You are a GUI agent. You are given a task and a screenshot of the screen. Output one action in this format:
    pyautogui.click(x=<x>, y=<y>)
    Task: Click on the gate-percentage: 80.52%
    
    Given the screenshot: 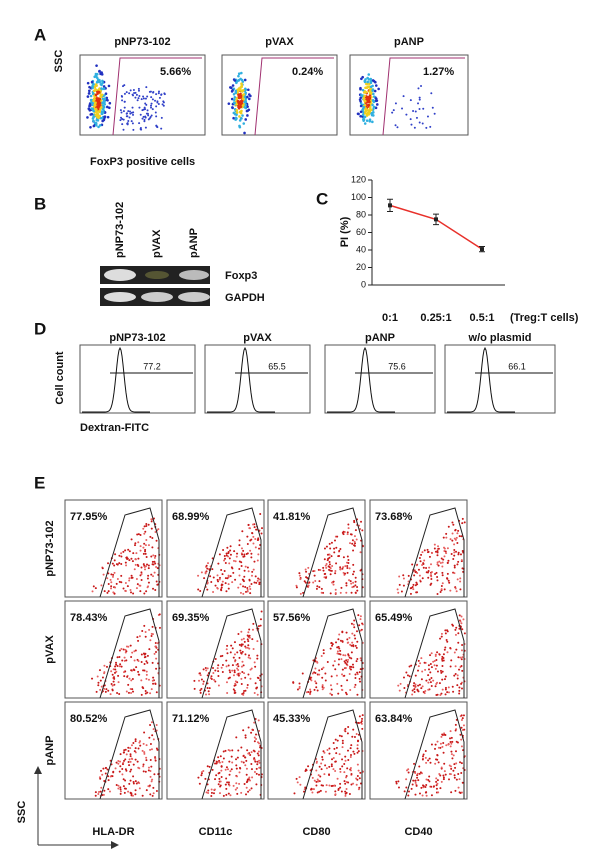 What is the action you would take?
    pyautogui.click(x=89, y=719)
    